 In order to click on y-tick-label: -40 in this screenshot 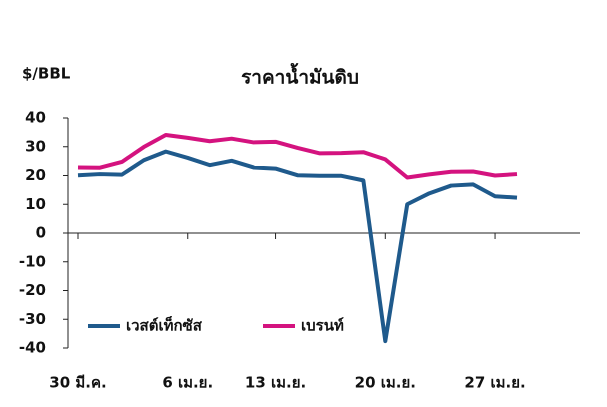, I will do `click(32, 348)`.